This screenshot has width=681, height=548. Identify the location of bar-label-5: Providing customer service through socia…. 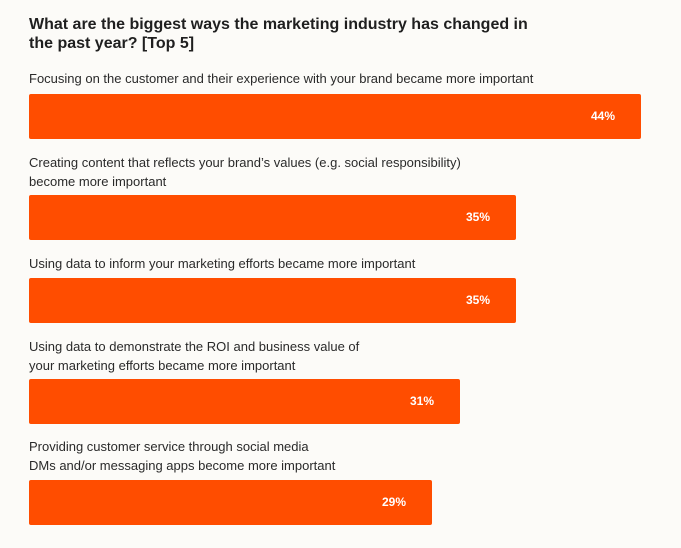
(182, 456).